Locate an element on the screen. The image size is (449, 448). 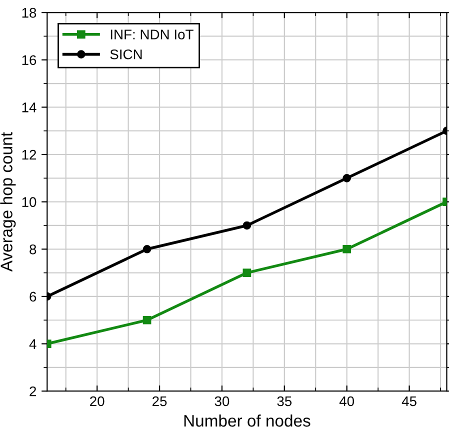
x-tick-label: 40 is located at coordinates (346, 401).